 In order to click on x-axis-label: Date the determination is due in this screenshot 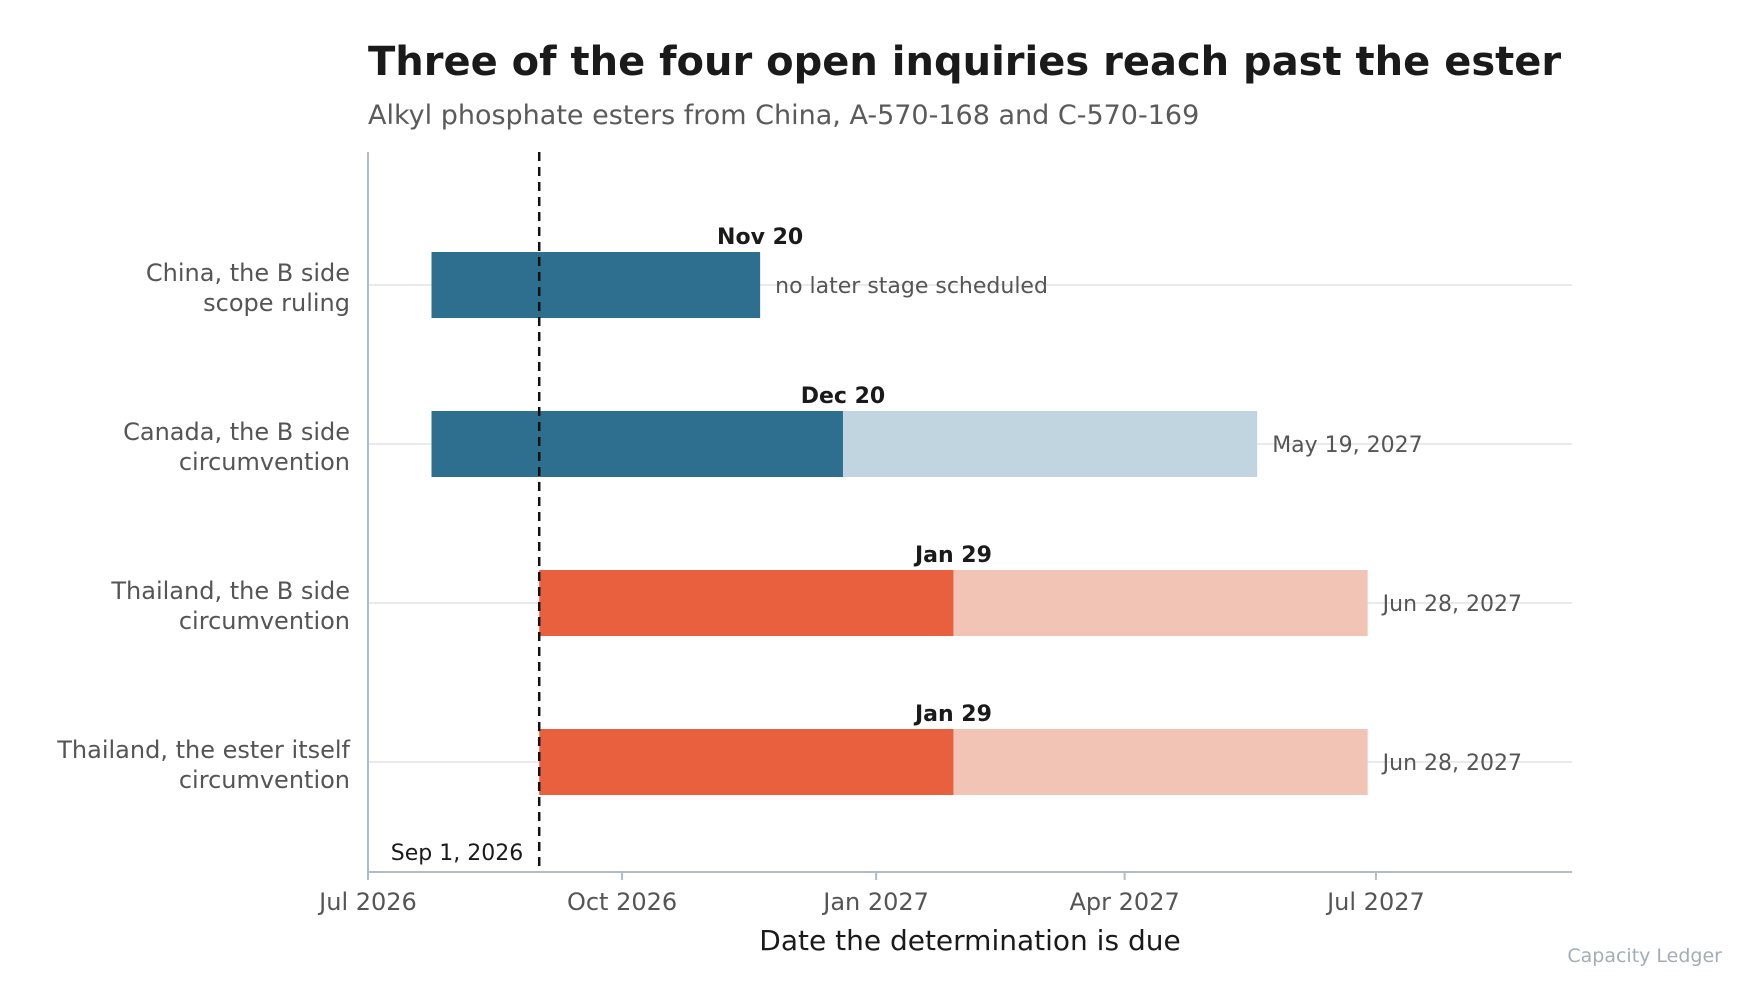, I will do `click(969, 940)`.